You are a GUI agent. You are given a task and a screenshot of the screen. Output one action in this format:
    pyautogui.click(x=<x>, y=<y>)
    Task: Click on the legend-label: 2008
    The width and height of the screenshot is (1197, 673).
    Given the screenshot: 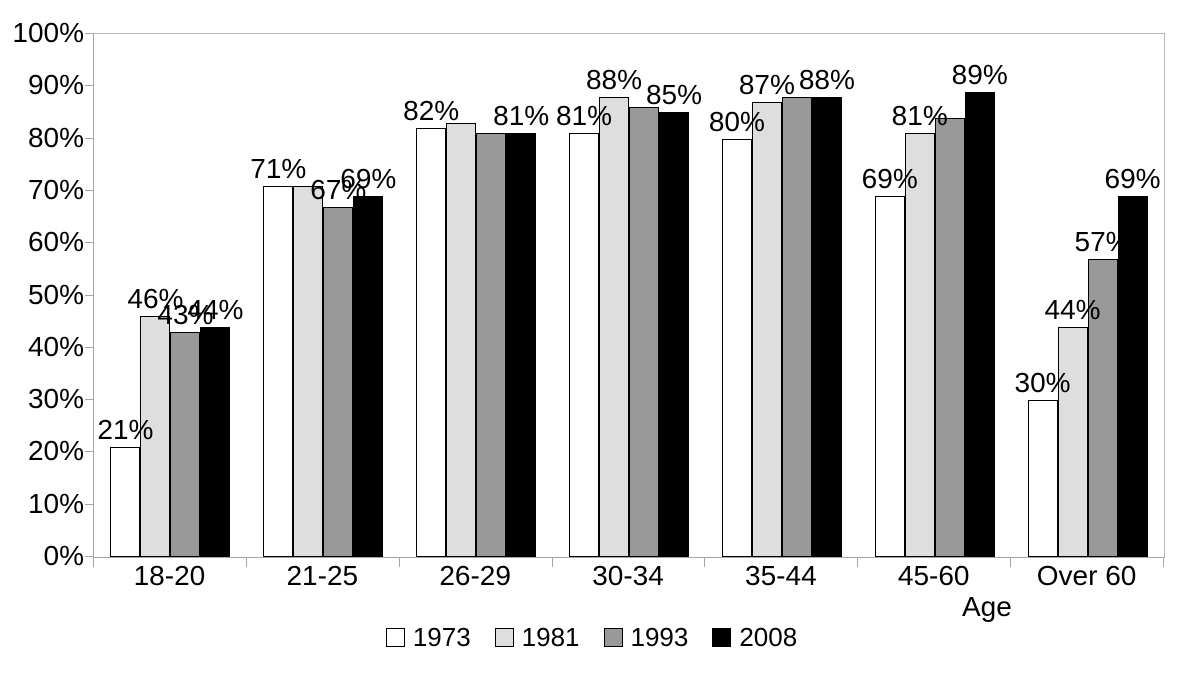 What is the action you would take?
    pyautogui.click(x=768, y=637)
    